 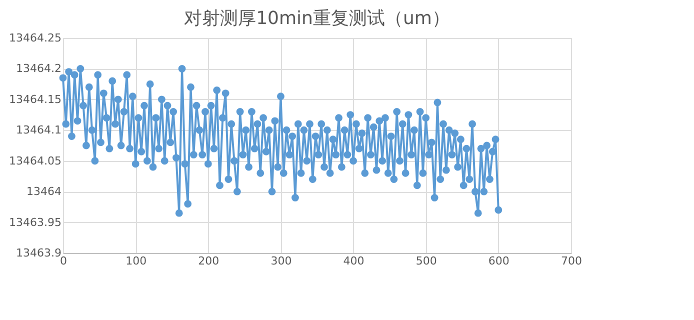 What do you see at coordinates (317, 18) in the screenshot?
I see `chart-title: 对射测厚10min重复测试（um）` at bounding box center [317, 18].